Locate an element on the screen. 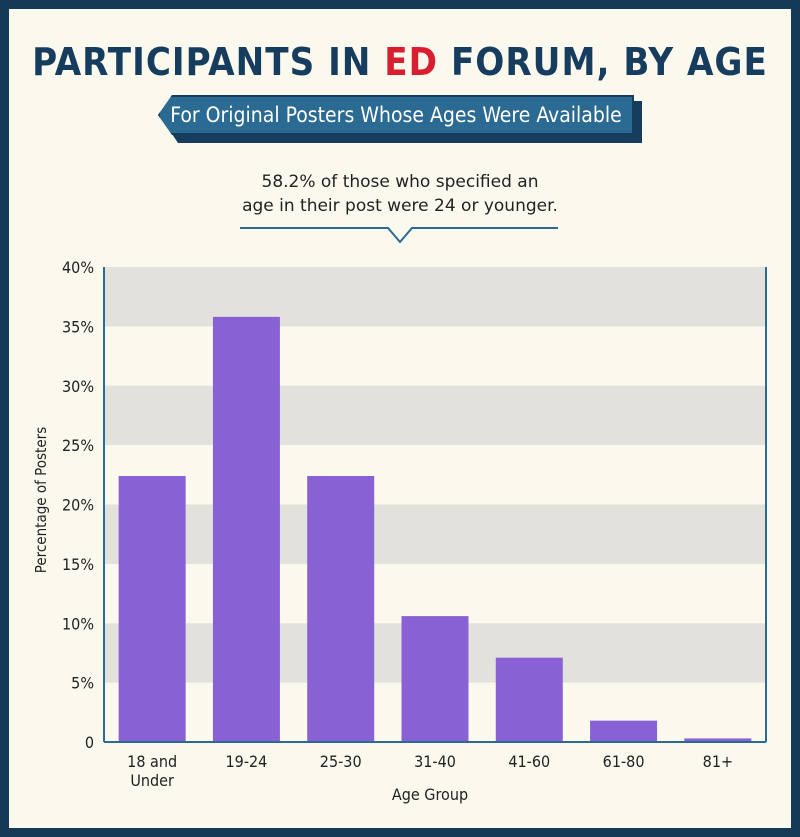 This screenshot has height=837, width=800. x-tick-label: 81+ is located at coordinates (718, 761).